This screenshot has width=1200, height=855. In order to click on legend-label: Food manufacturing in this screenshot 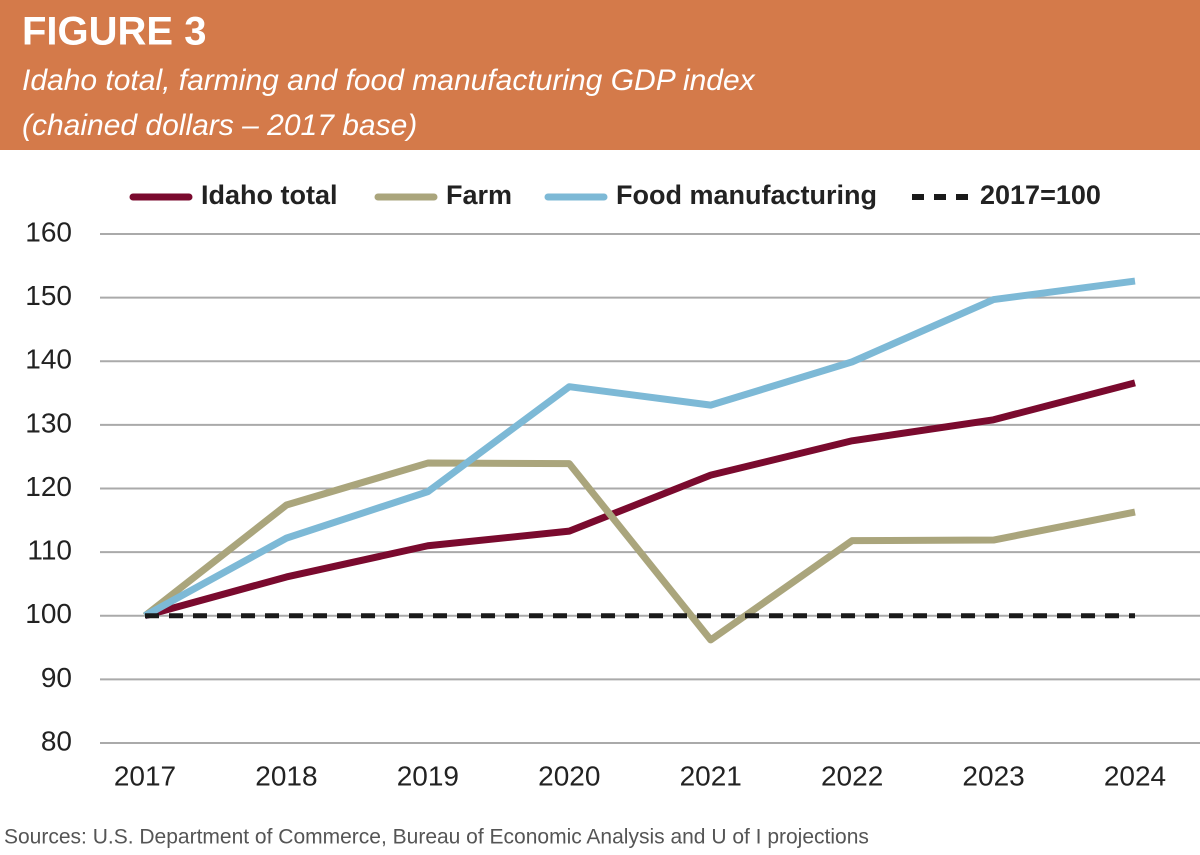, I will do `click(746, 195)`.